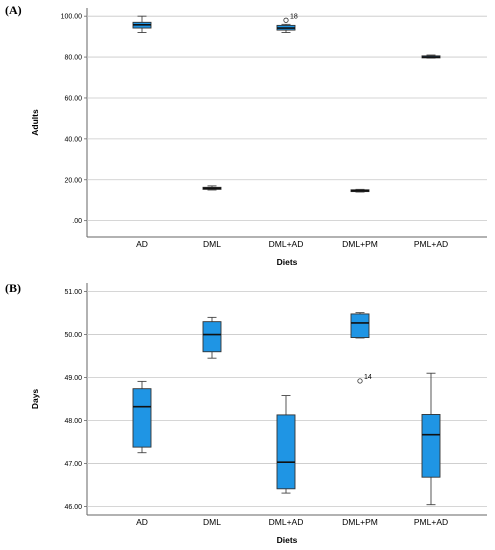 The width and height of the screenshot is (495, 550). I want to click on y-tick-label: .00, so click(77, 221).